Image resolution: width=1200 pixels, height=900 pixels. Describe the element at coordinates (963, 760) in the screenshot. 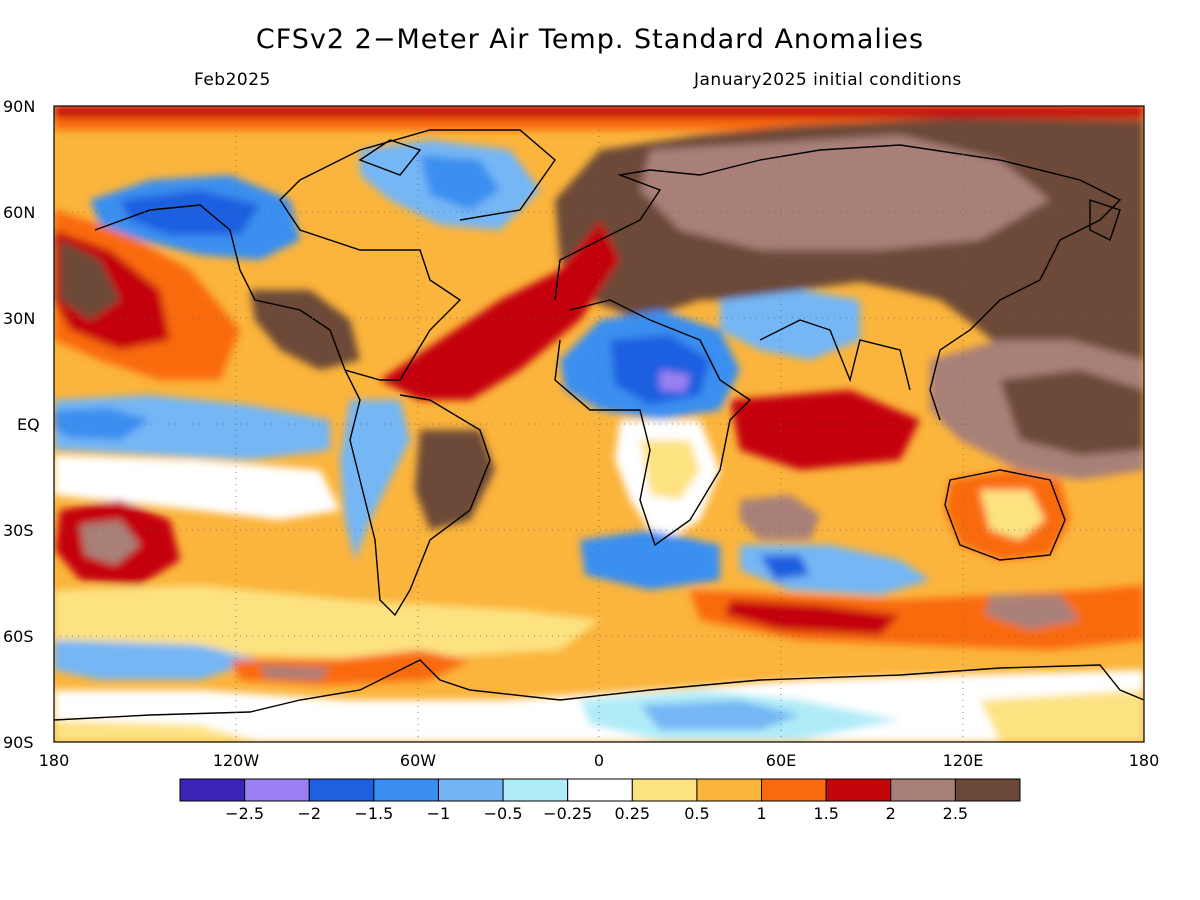

I see `lon-label: 120E` at that location.